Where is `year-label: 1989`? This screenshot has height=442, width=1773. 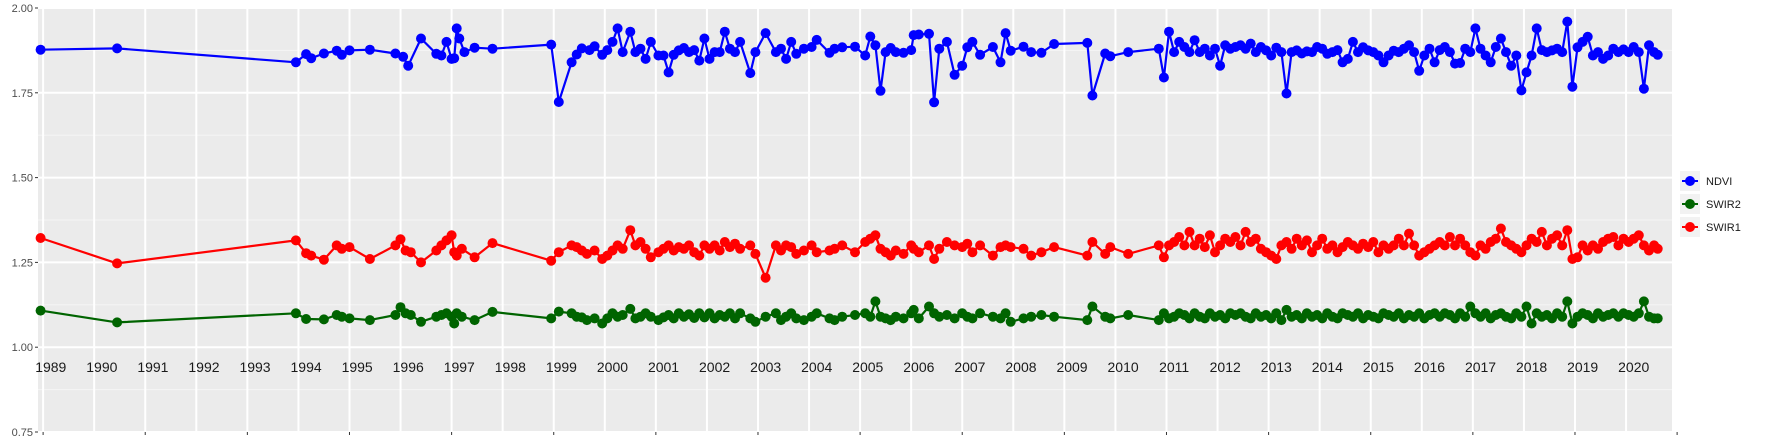 year-label: 1989 is located at coordinates (50, 367).